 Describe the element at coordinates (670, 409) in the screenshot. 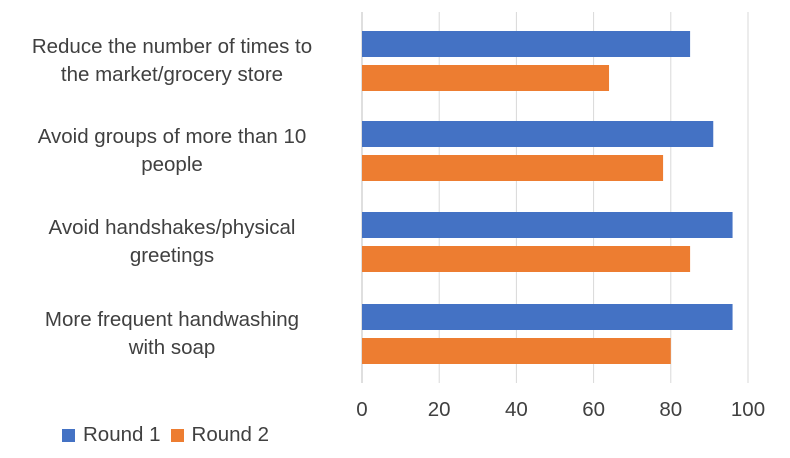

I see `x-tick-label: 80` at that location.